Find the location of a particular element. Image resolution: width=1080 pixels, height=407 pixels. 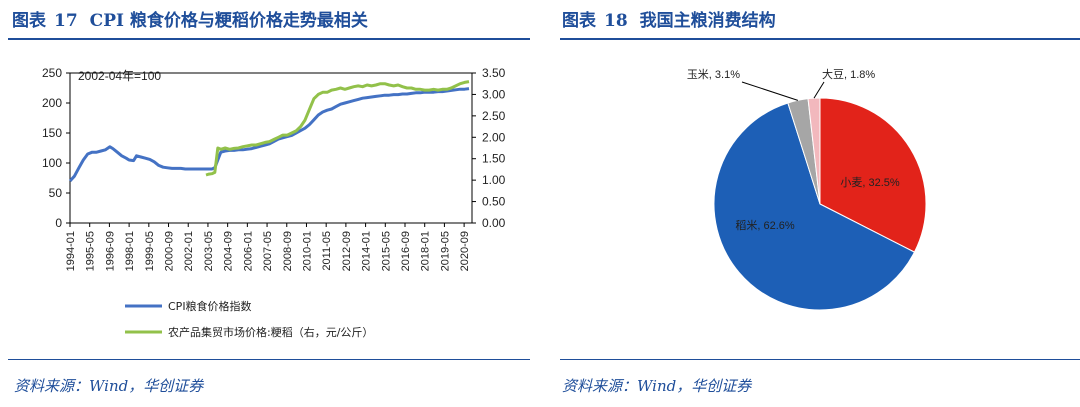

left-bottom-rule is located at coordinates (269, 359).